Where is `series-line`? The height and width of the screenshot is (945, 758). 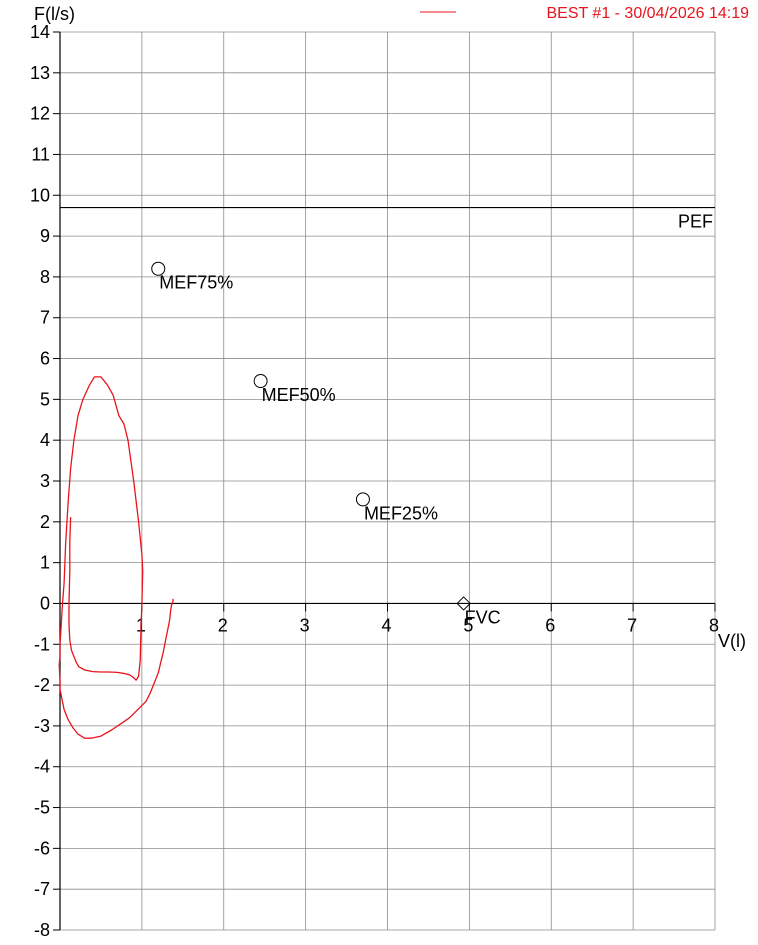
series-line is located at coordinates (116, 557).